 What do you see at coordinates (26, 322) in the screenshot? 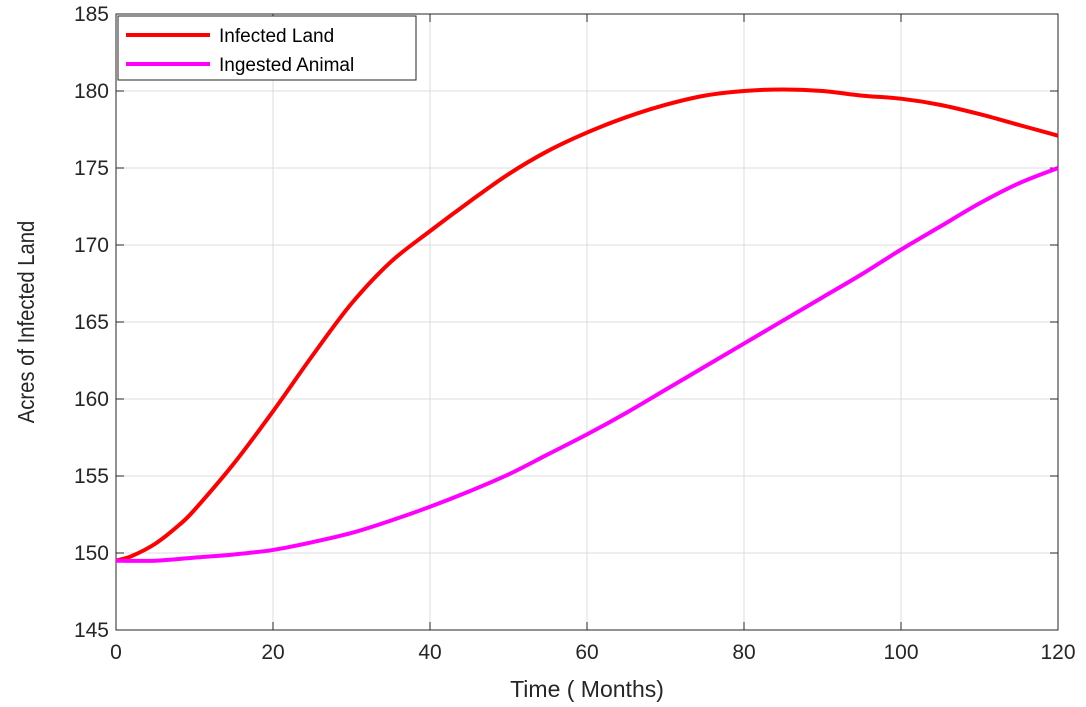
I see `y-axis-title: Acres of Infected Land` at bounding box center [26, 322].